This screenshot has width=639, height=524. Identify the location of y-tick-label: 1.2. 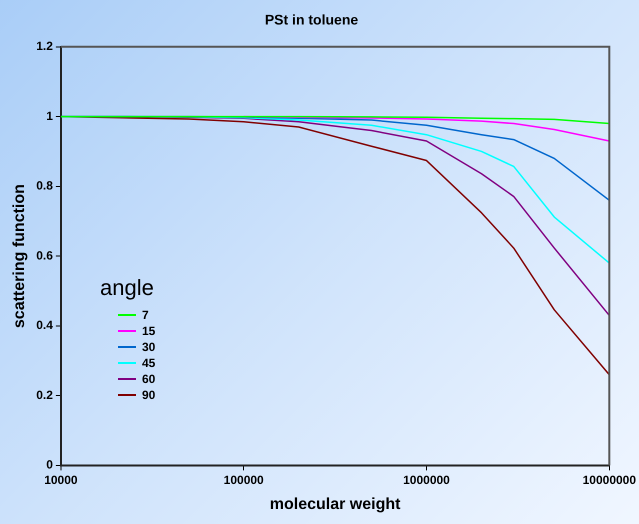
(45, 46).